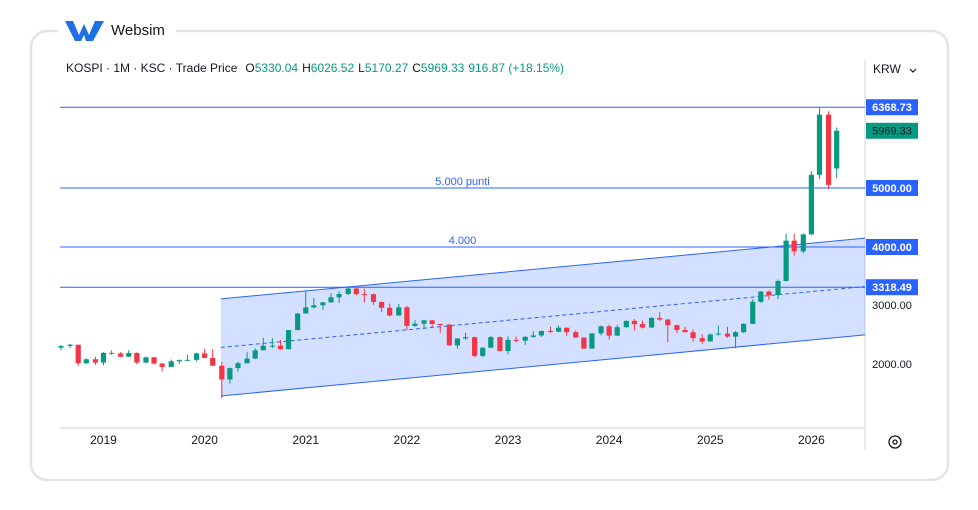 The width and height of the screenshot is (978, 510). What do you see at coordinates (443, 68) in the screenshot?
I see `ohlc-value: 5969.33` at bounding box center [443, 68].